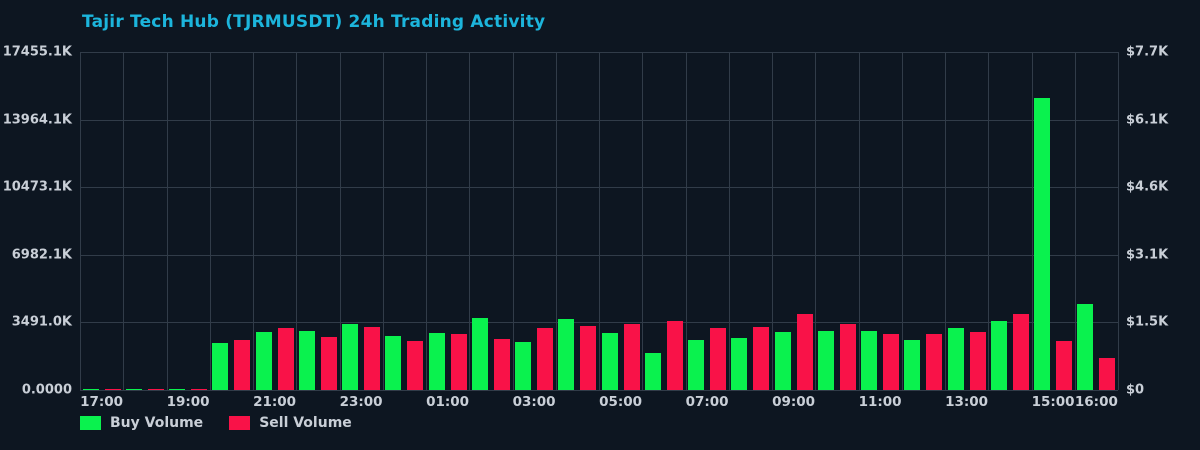 The image size is (1200, 450). Describe the element at coordinates (415, 365) in the screenshot. I see `sell-bar-00:00` at that location.